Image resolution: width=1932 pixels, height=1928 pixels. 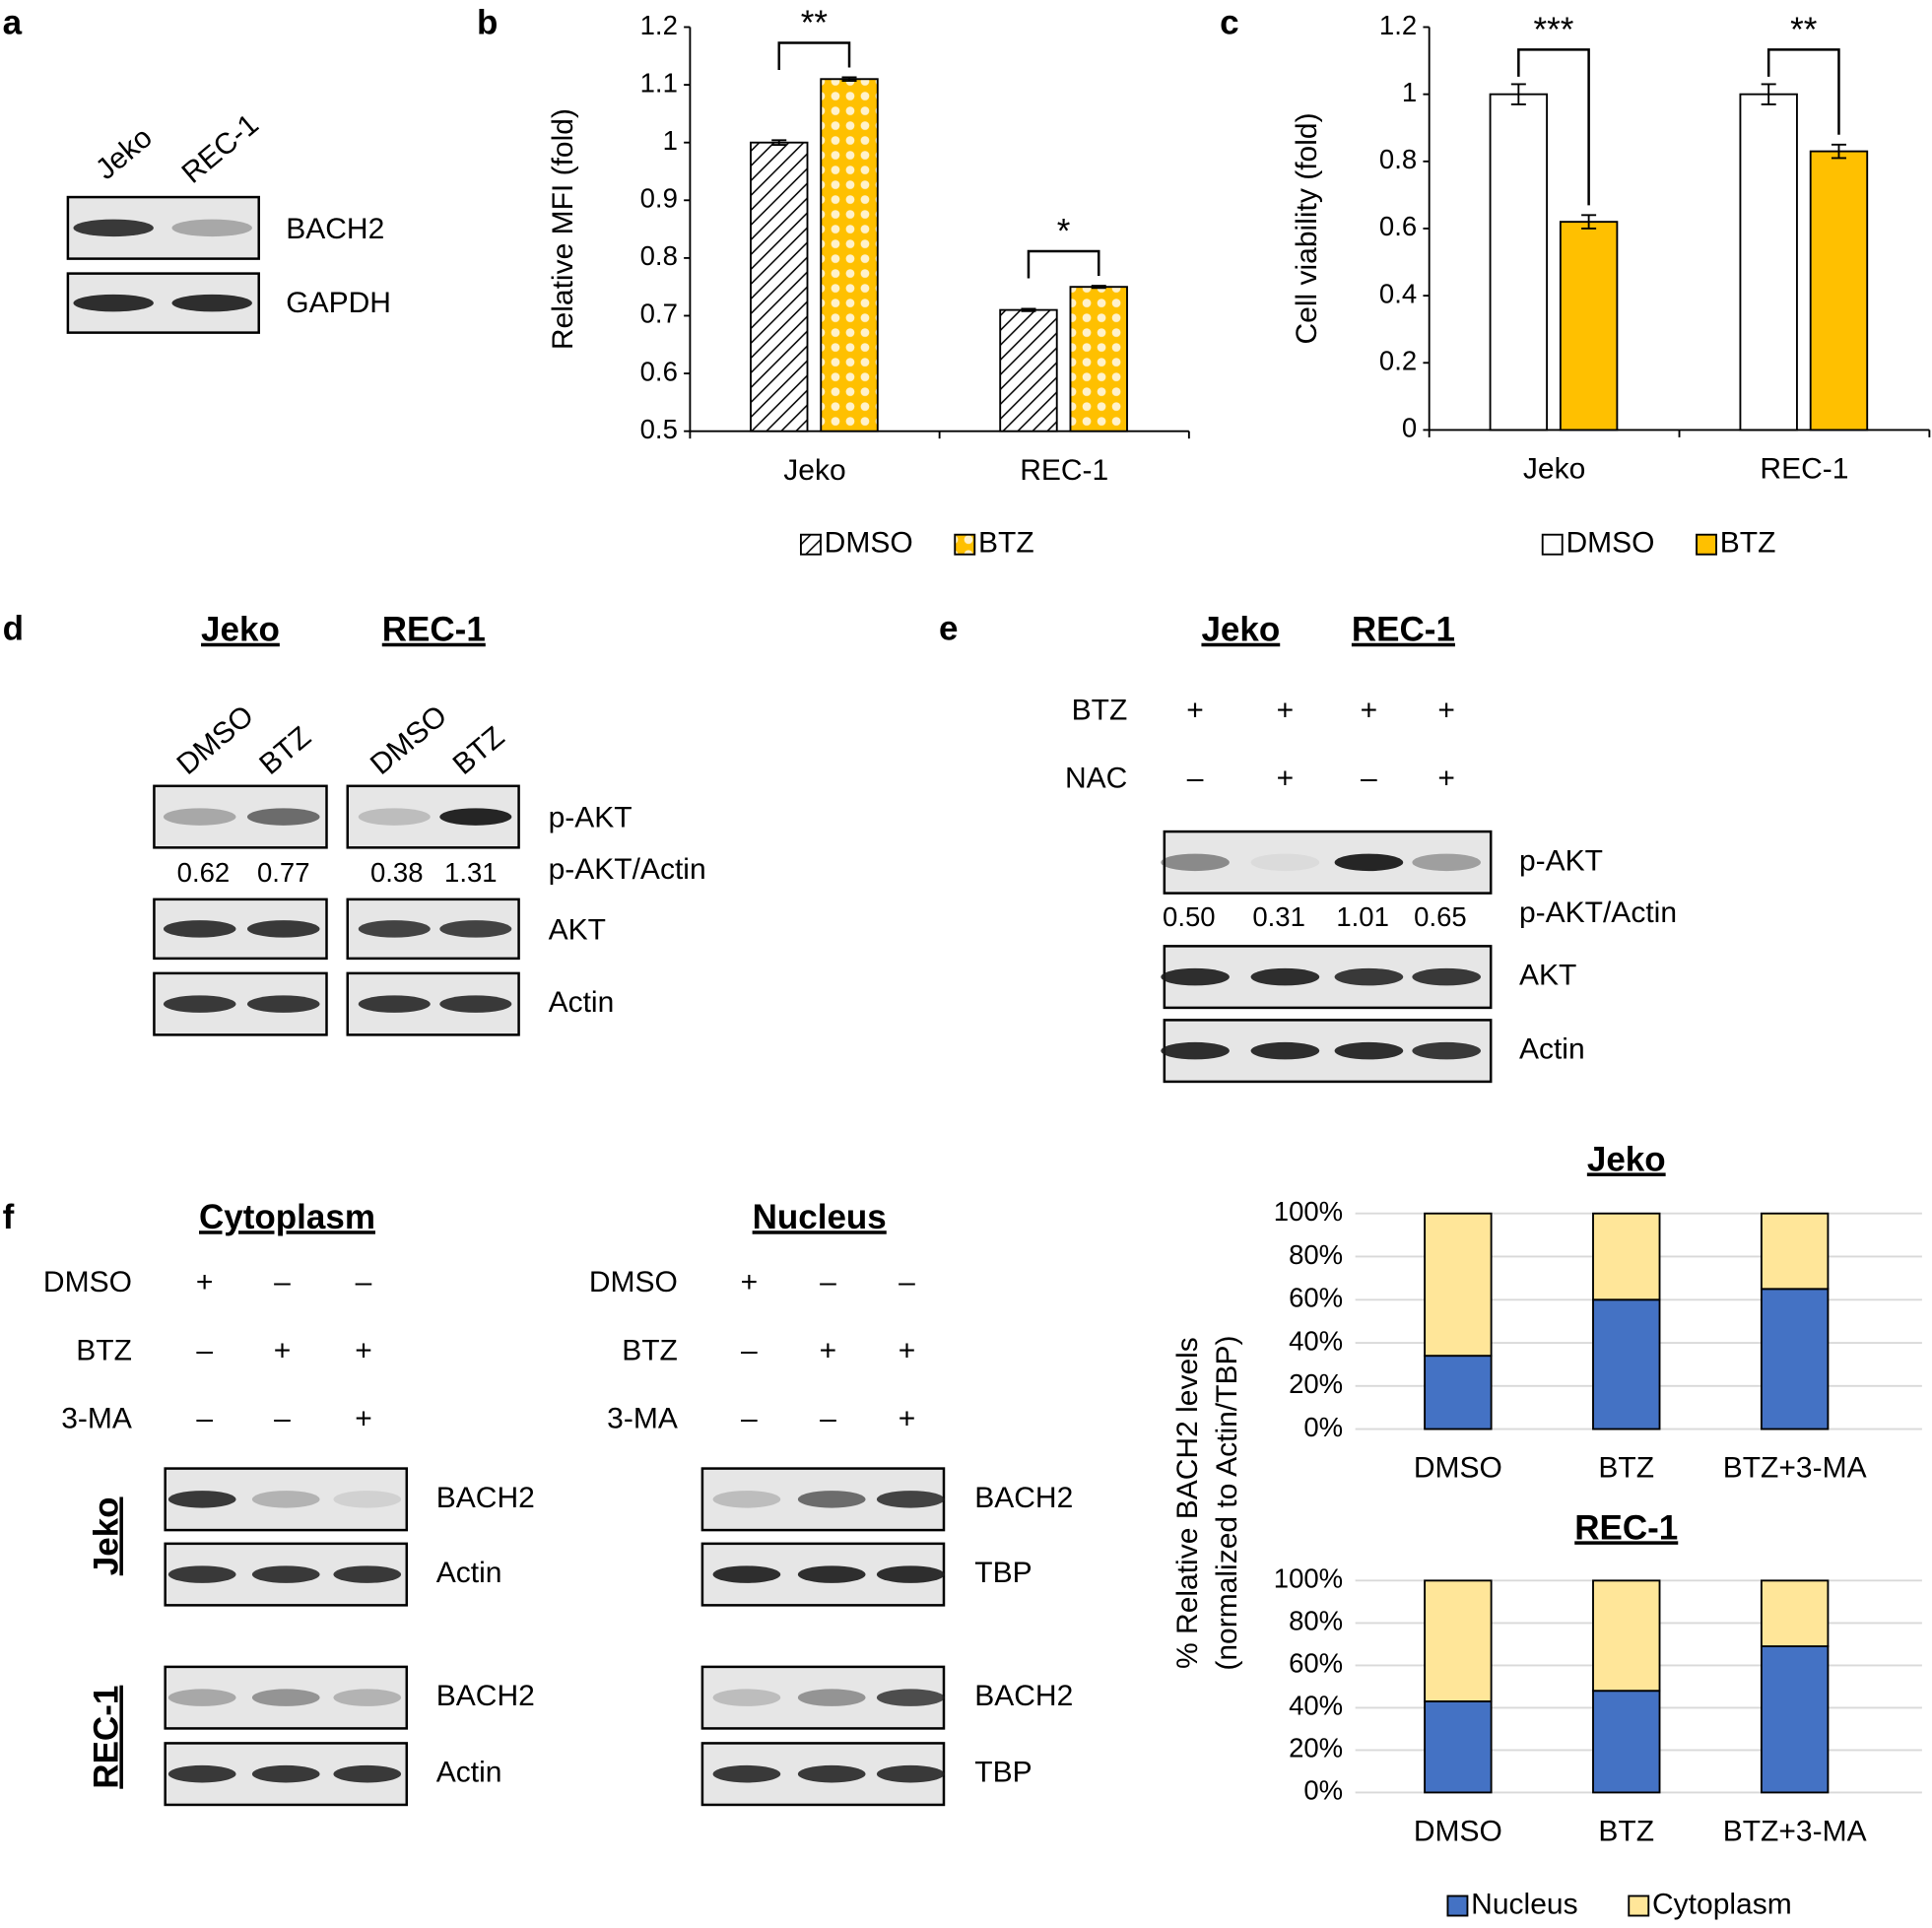 What do you see at coordinates (820, 1217) in the screenshot?
I see `fraction-title: Nucleus` at bounding box center [820, 1217].